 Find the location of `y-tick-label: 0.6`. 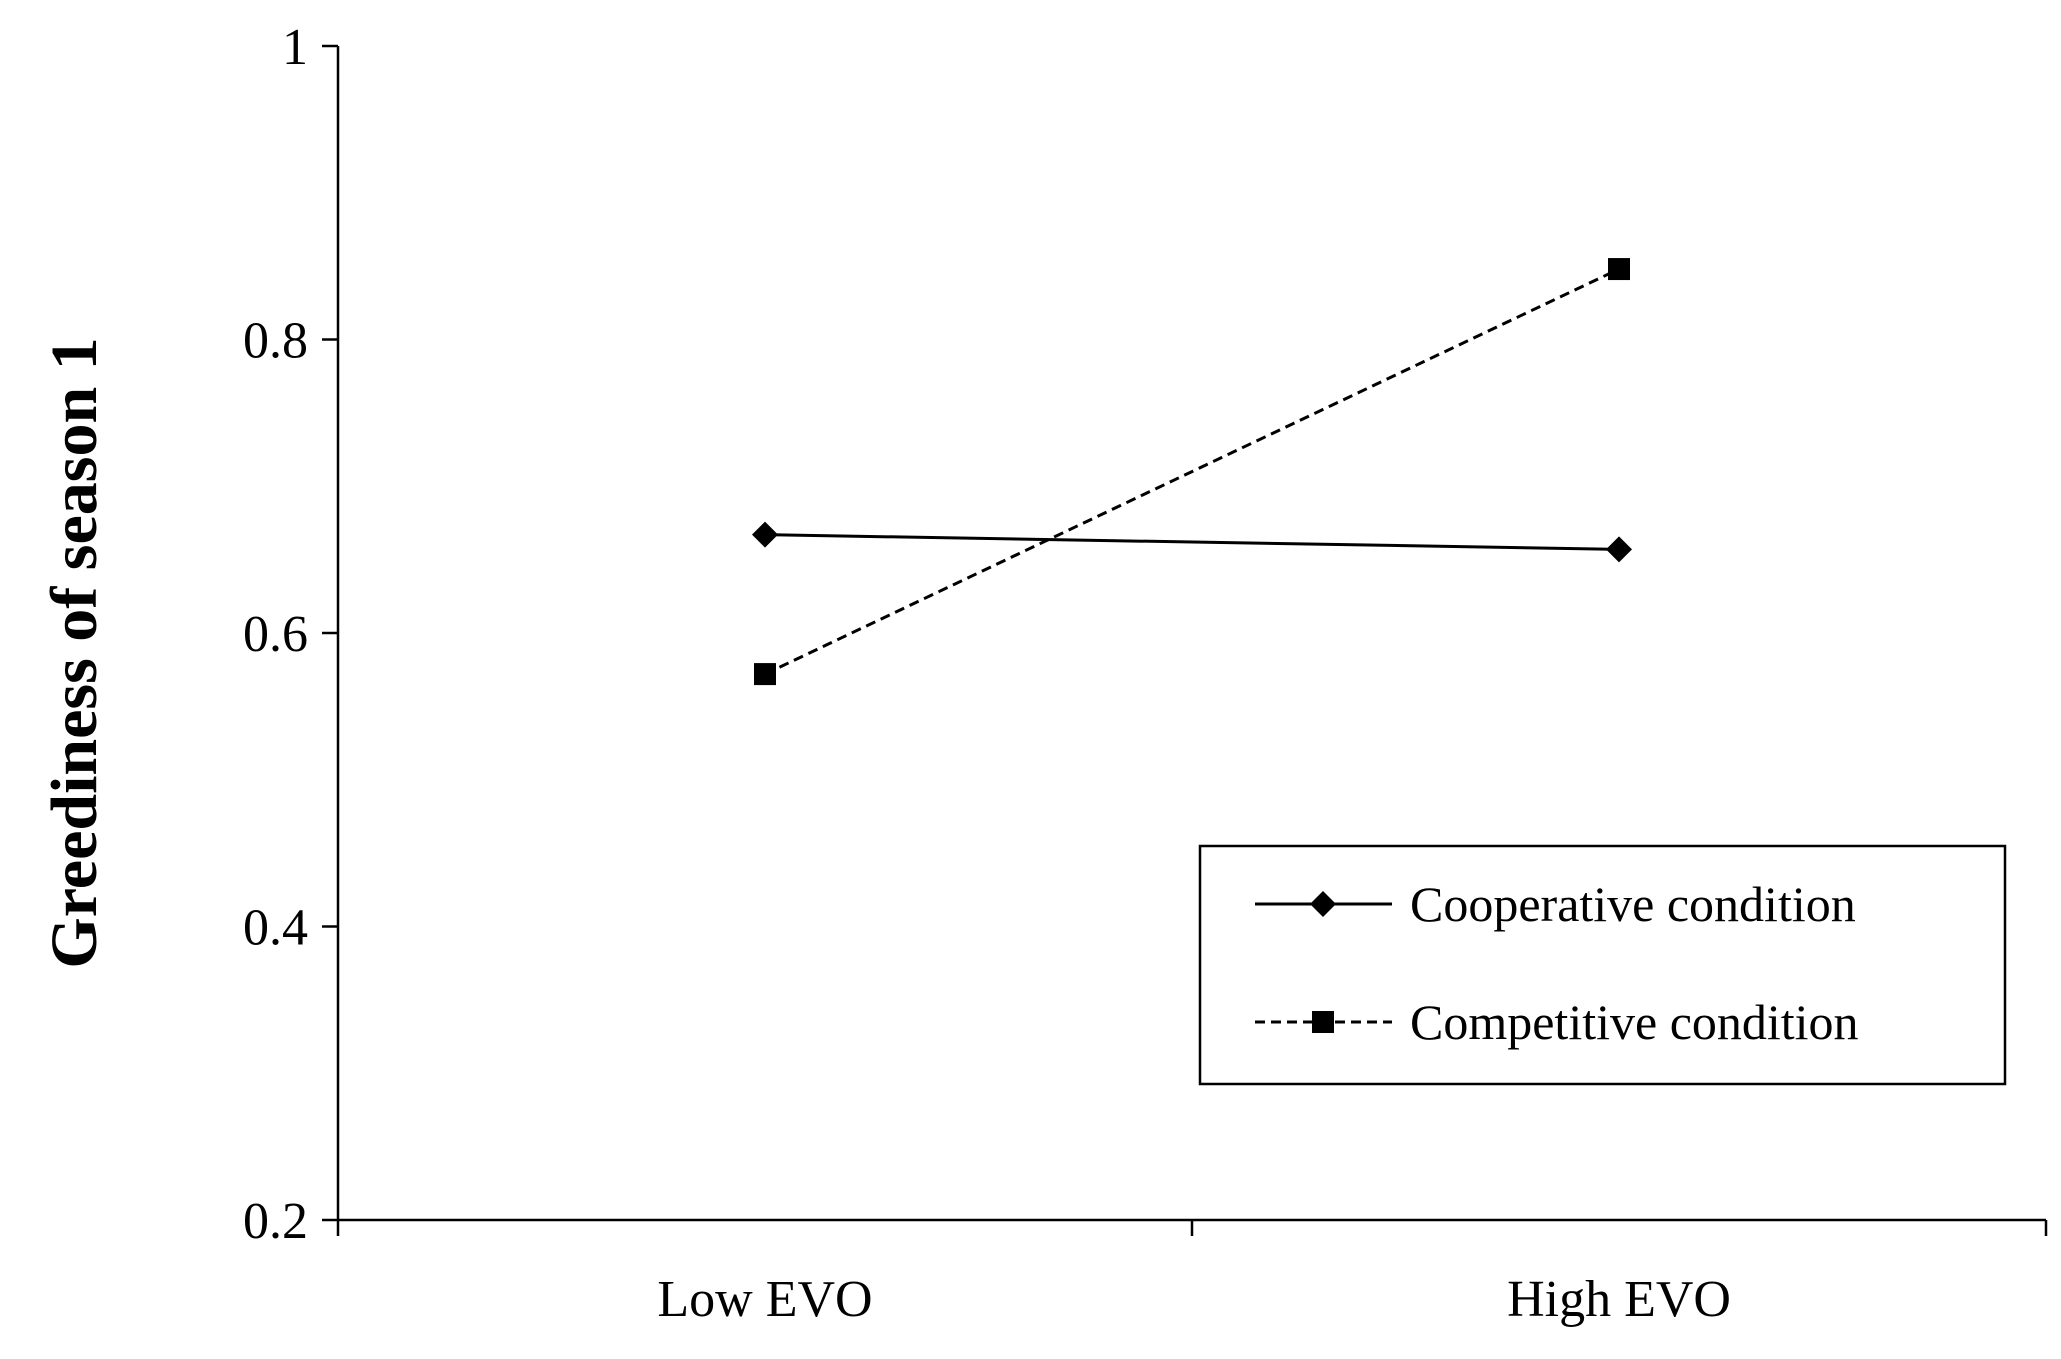

y-tick-label: 0.6 is located at coordinates (275, 634).